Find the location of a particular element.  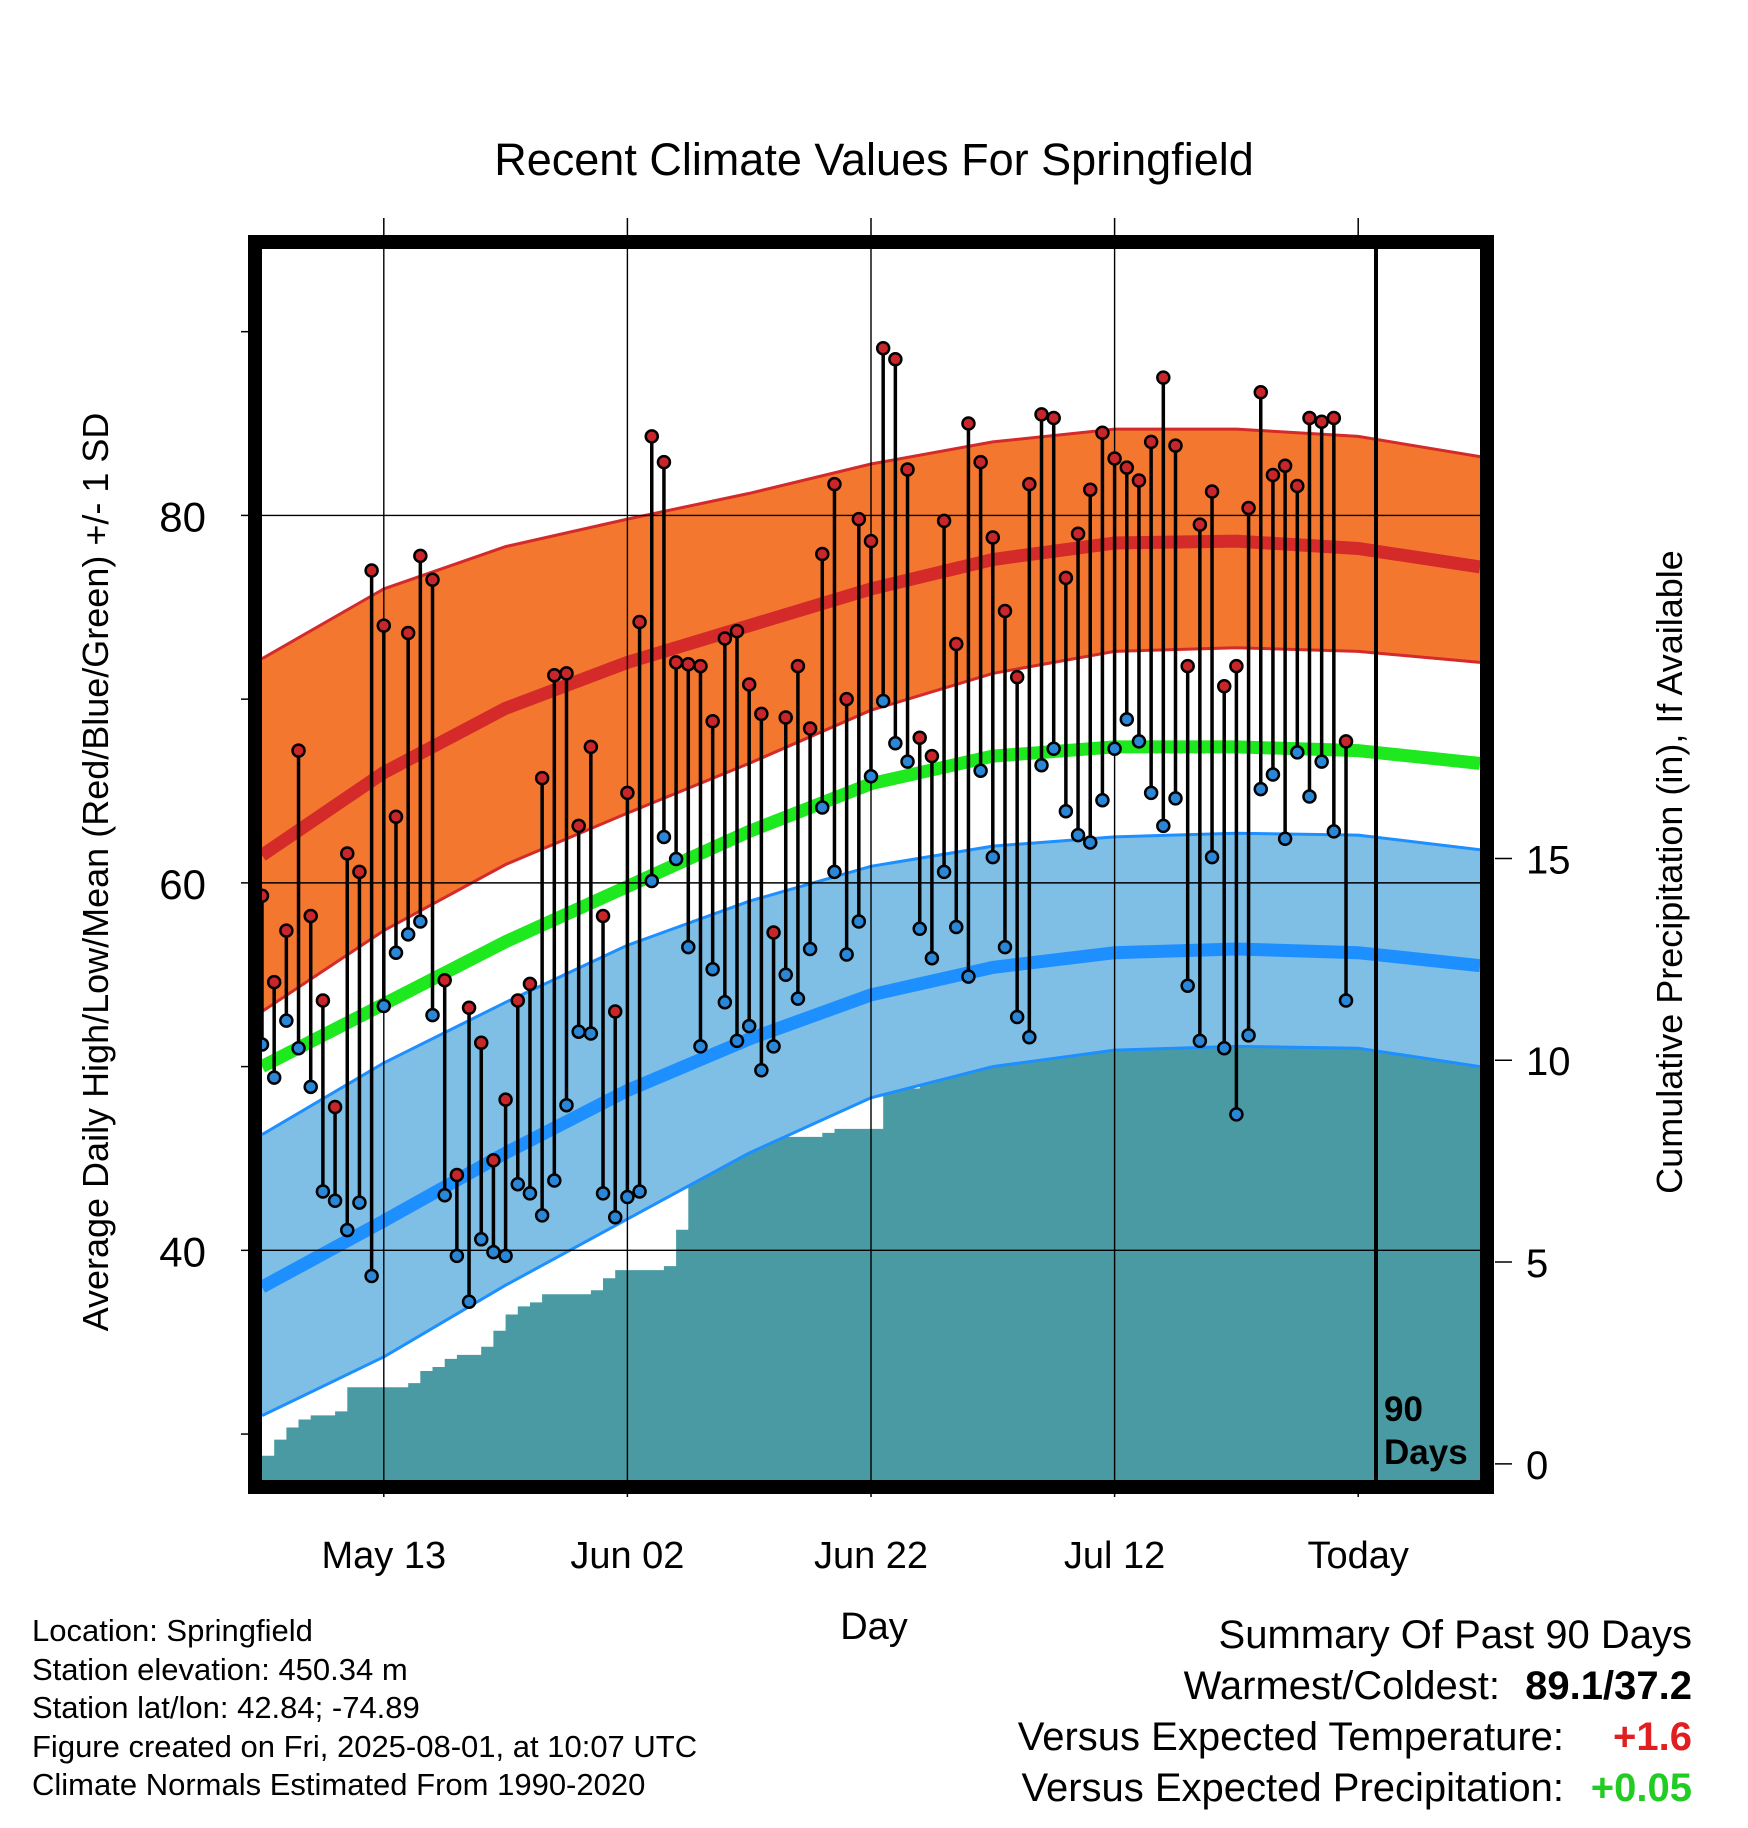

x-tick-label: Today is located at coordinates (1357, 1556).